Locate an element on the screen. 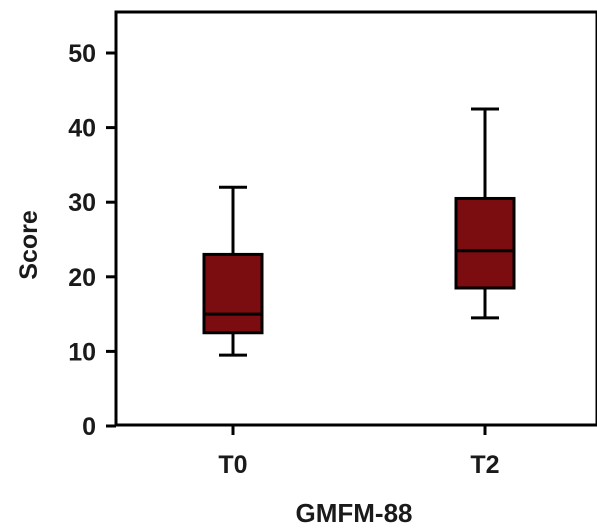 Image resolution: width=597 pixels, height=529 pixels. box-T2 is located at coordinates (485, 213).